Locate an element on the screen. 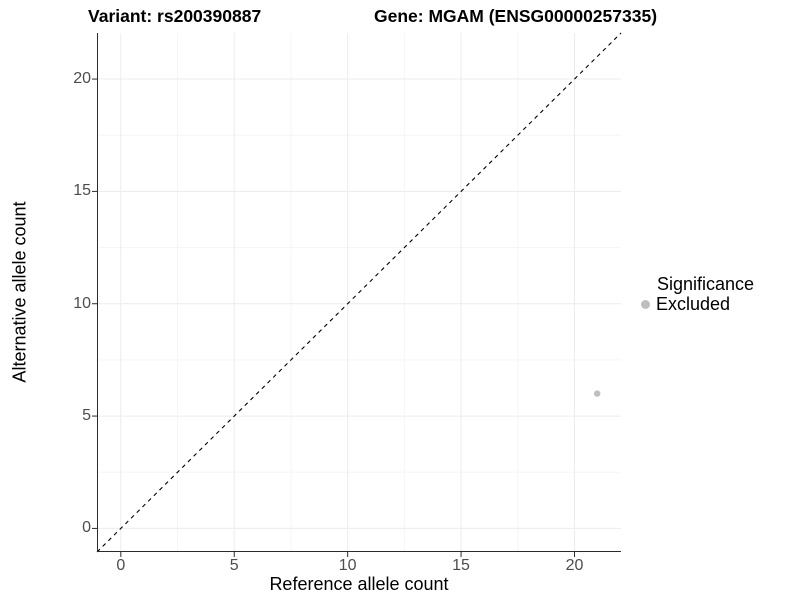 The width and height of the screenshot is (800, 600). x-tick-label: 15 is located at coordinates (461, 565).